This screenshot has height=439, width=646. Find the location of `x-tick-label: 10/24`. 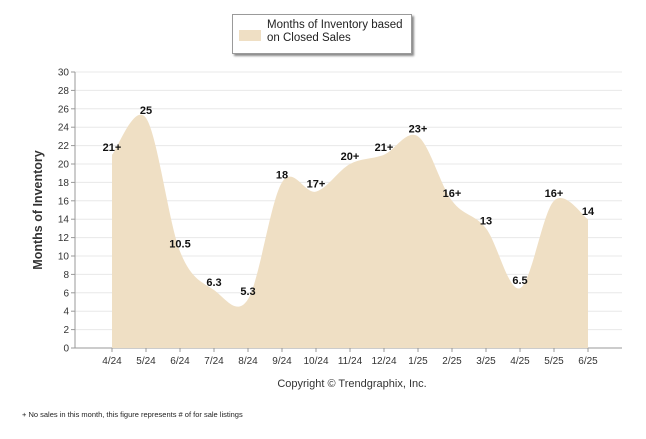

x-tick-label: 10/24 is located at coordinates (315, 361).